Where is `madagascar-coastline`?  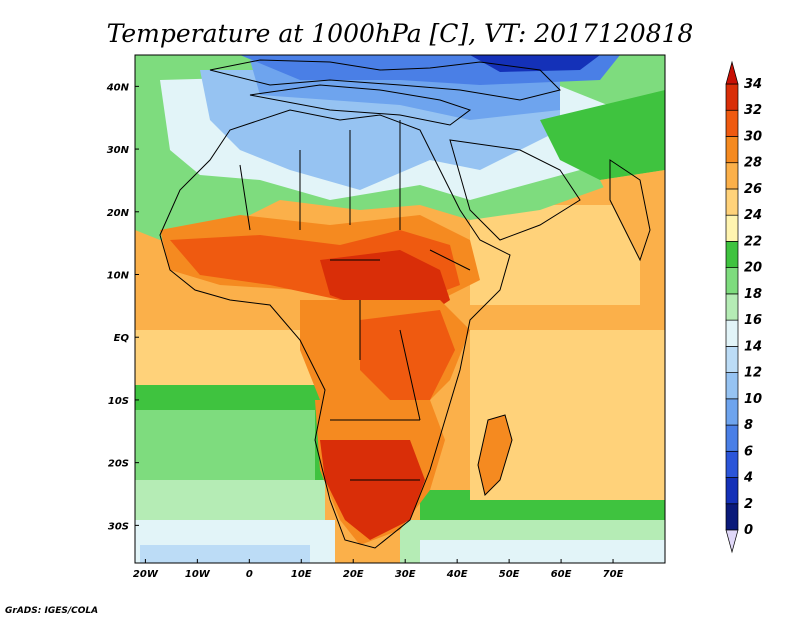 madagascar-coastline is located at coordinates (495, 455).